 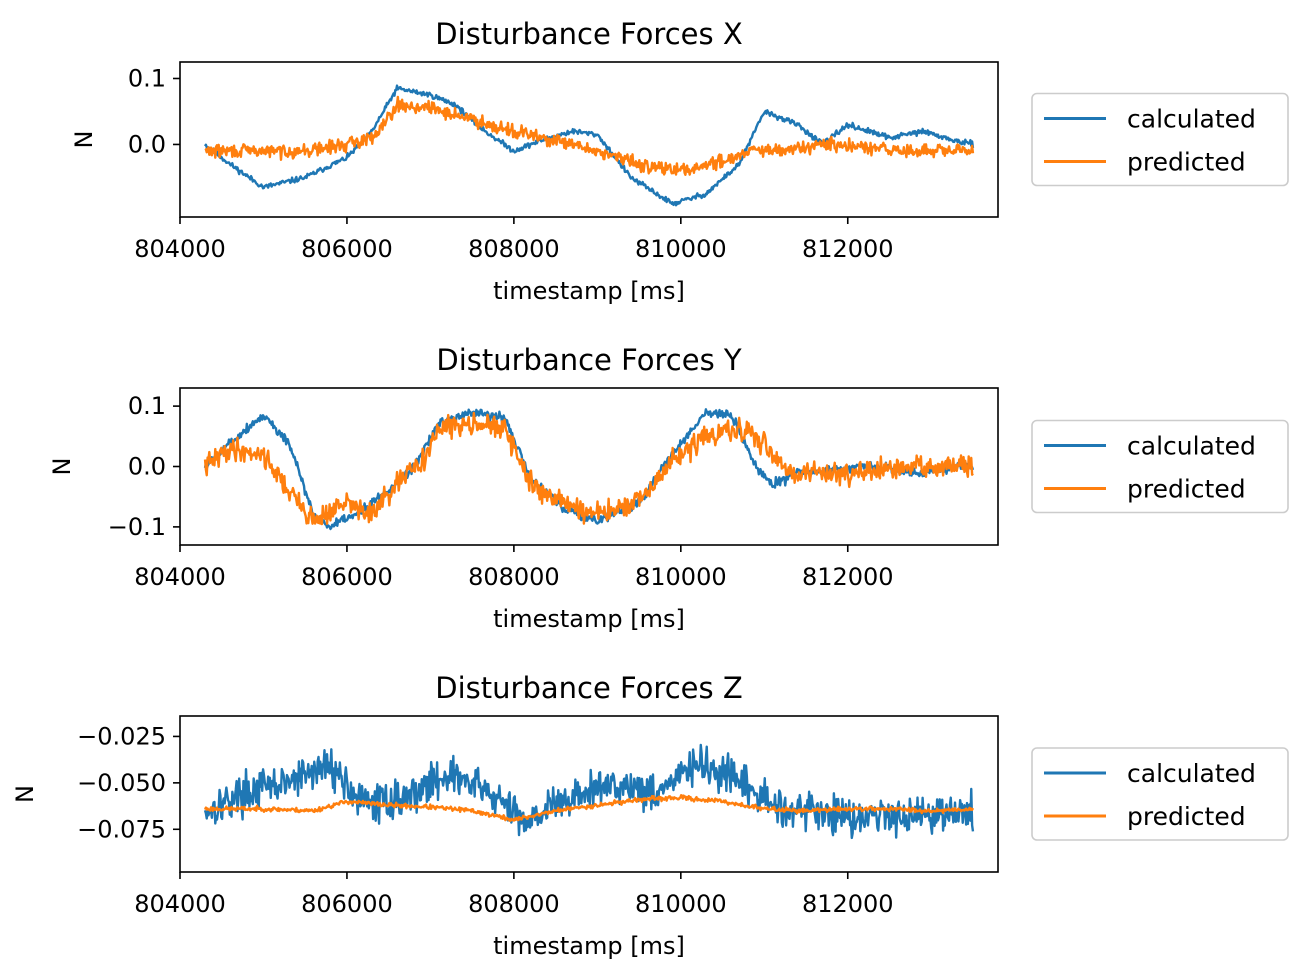 I want to click on chart-title: Disturbance Forces Z, so click(x=588, y=688).